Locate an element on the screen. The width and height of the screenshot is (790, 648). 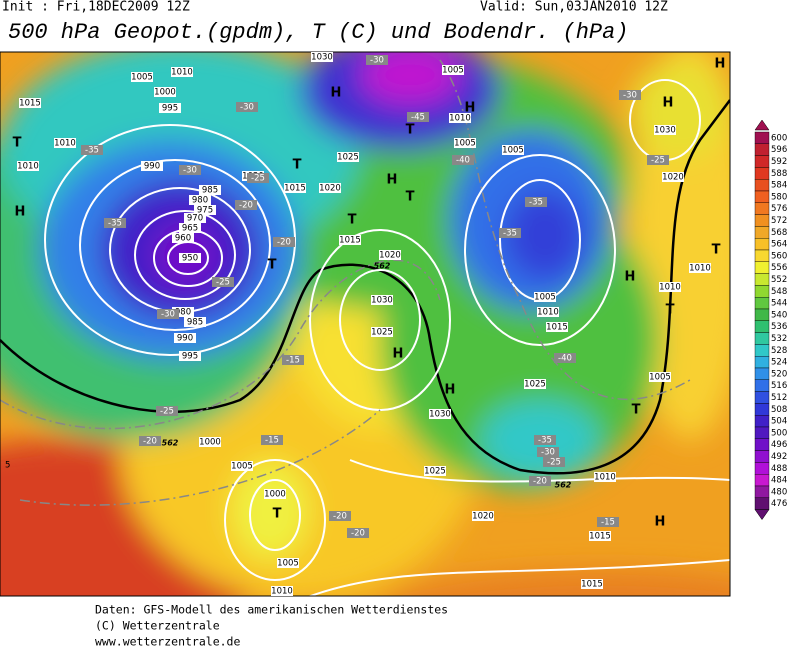
colorbar-label: 572 is located at coordinates (779, 221).